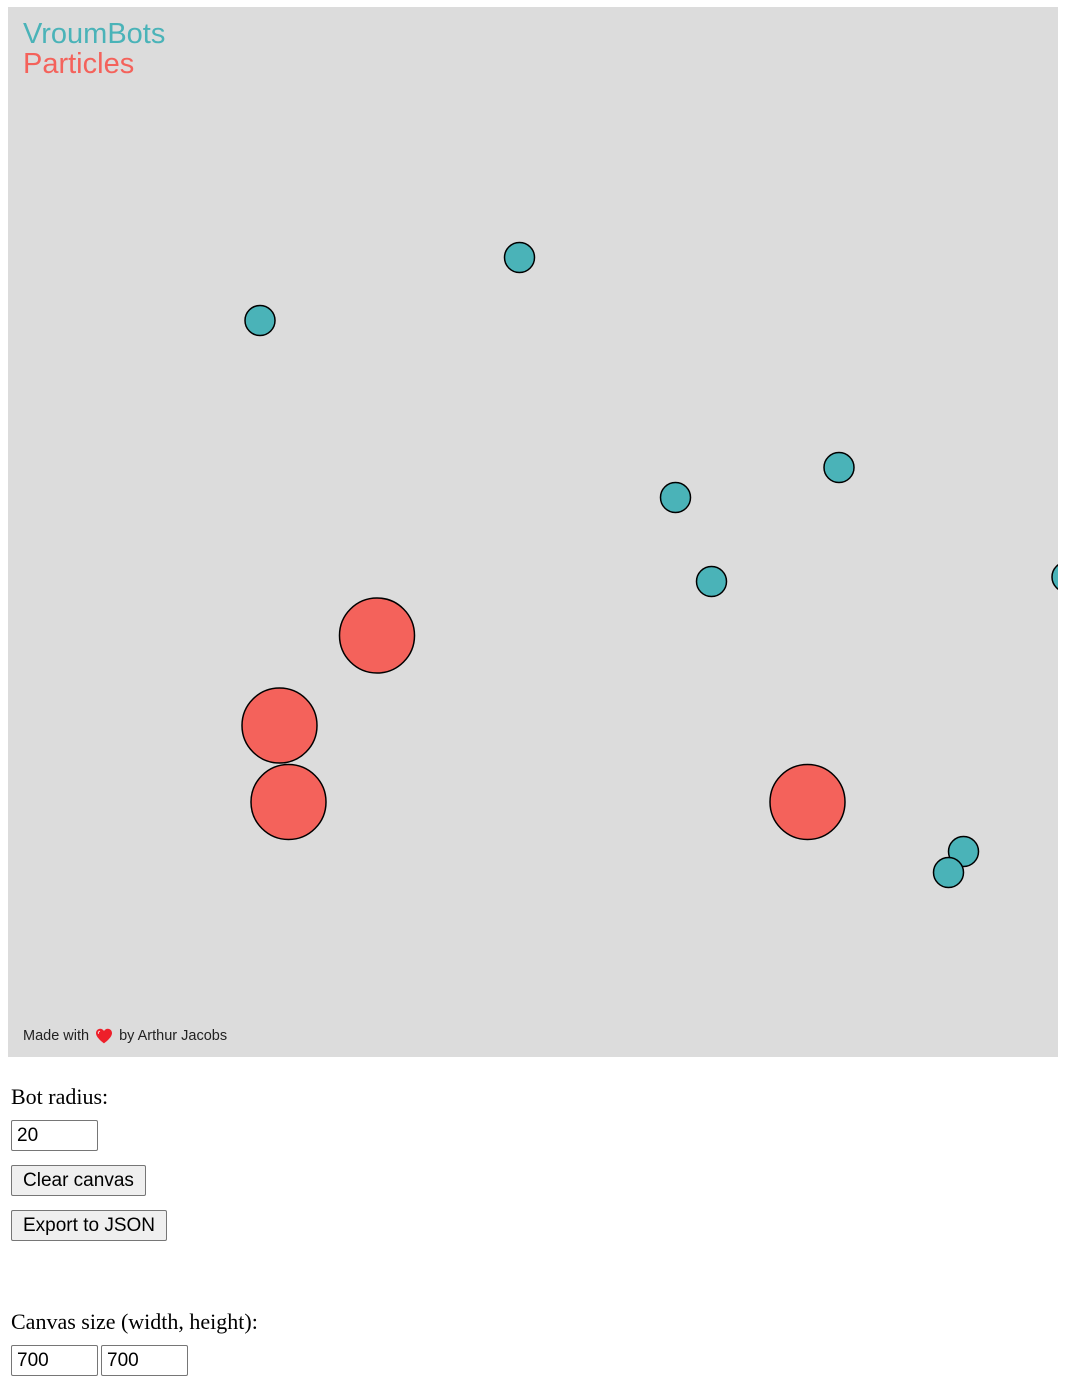 This screenshot has width=1069, height=1396. I want to click on canvas-height-input, so click(144, 1360).